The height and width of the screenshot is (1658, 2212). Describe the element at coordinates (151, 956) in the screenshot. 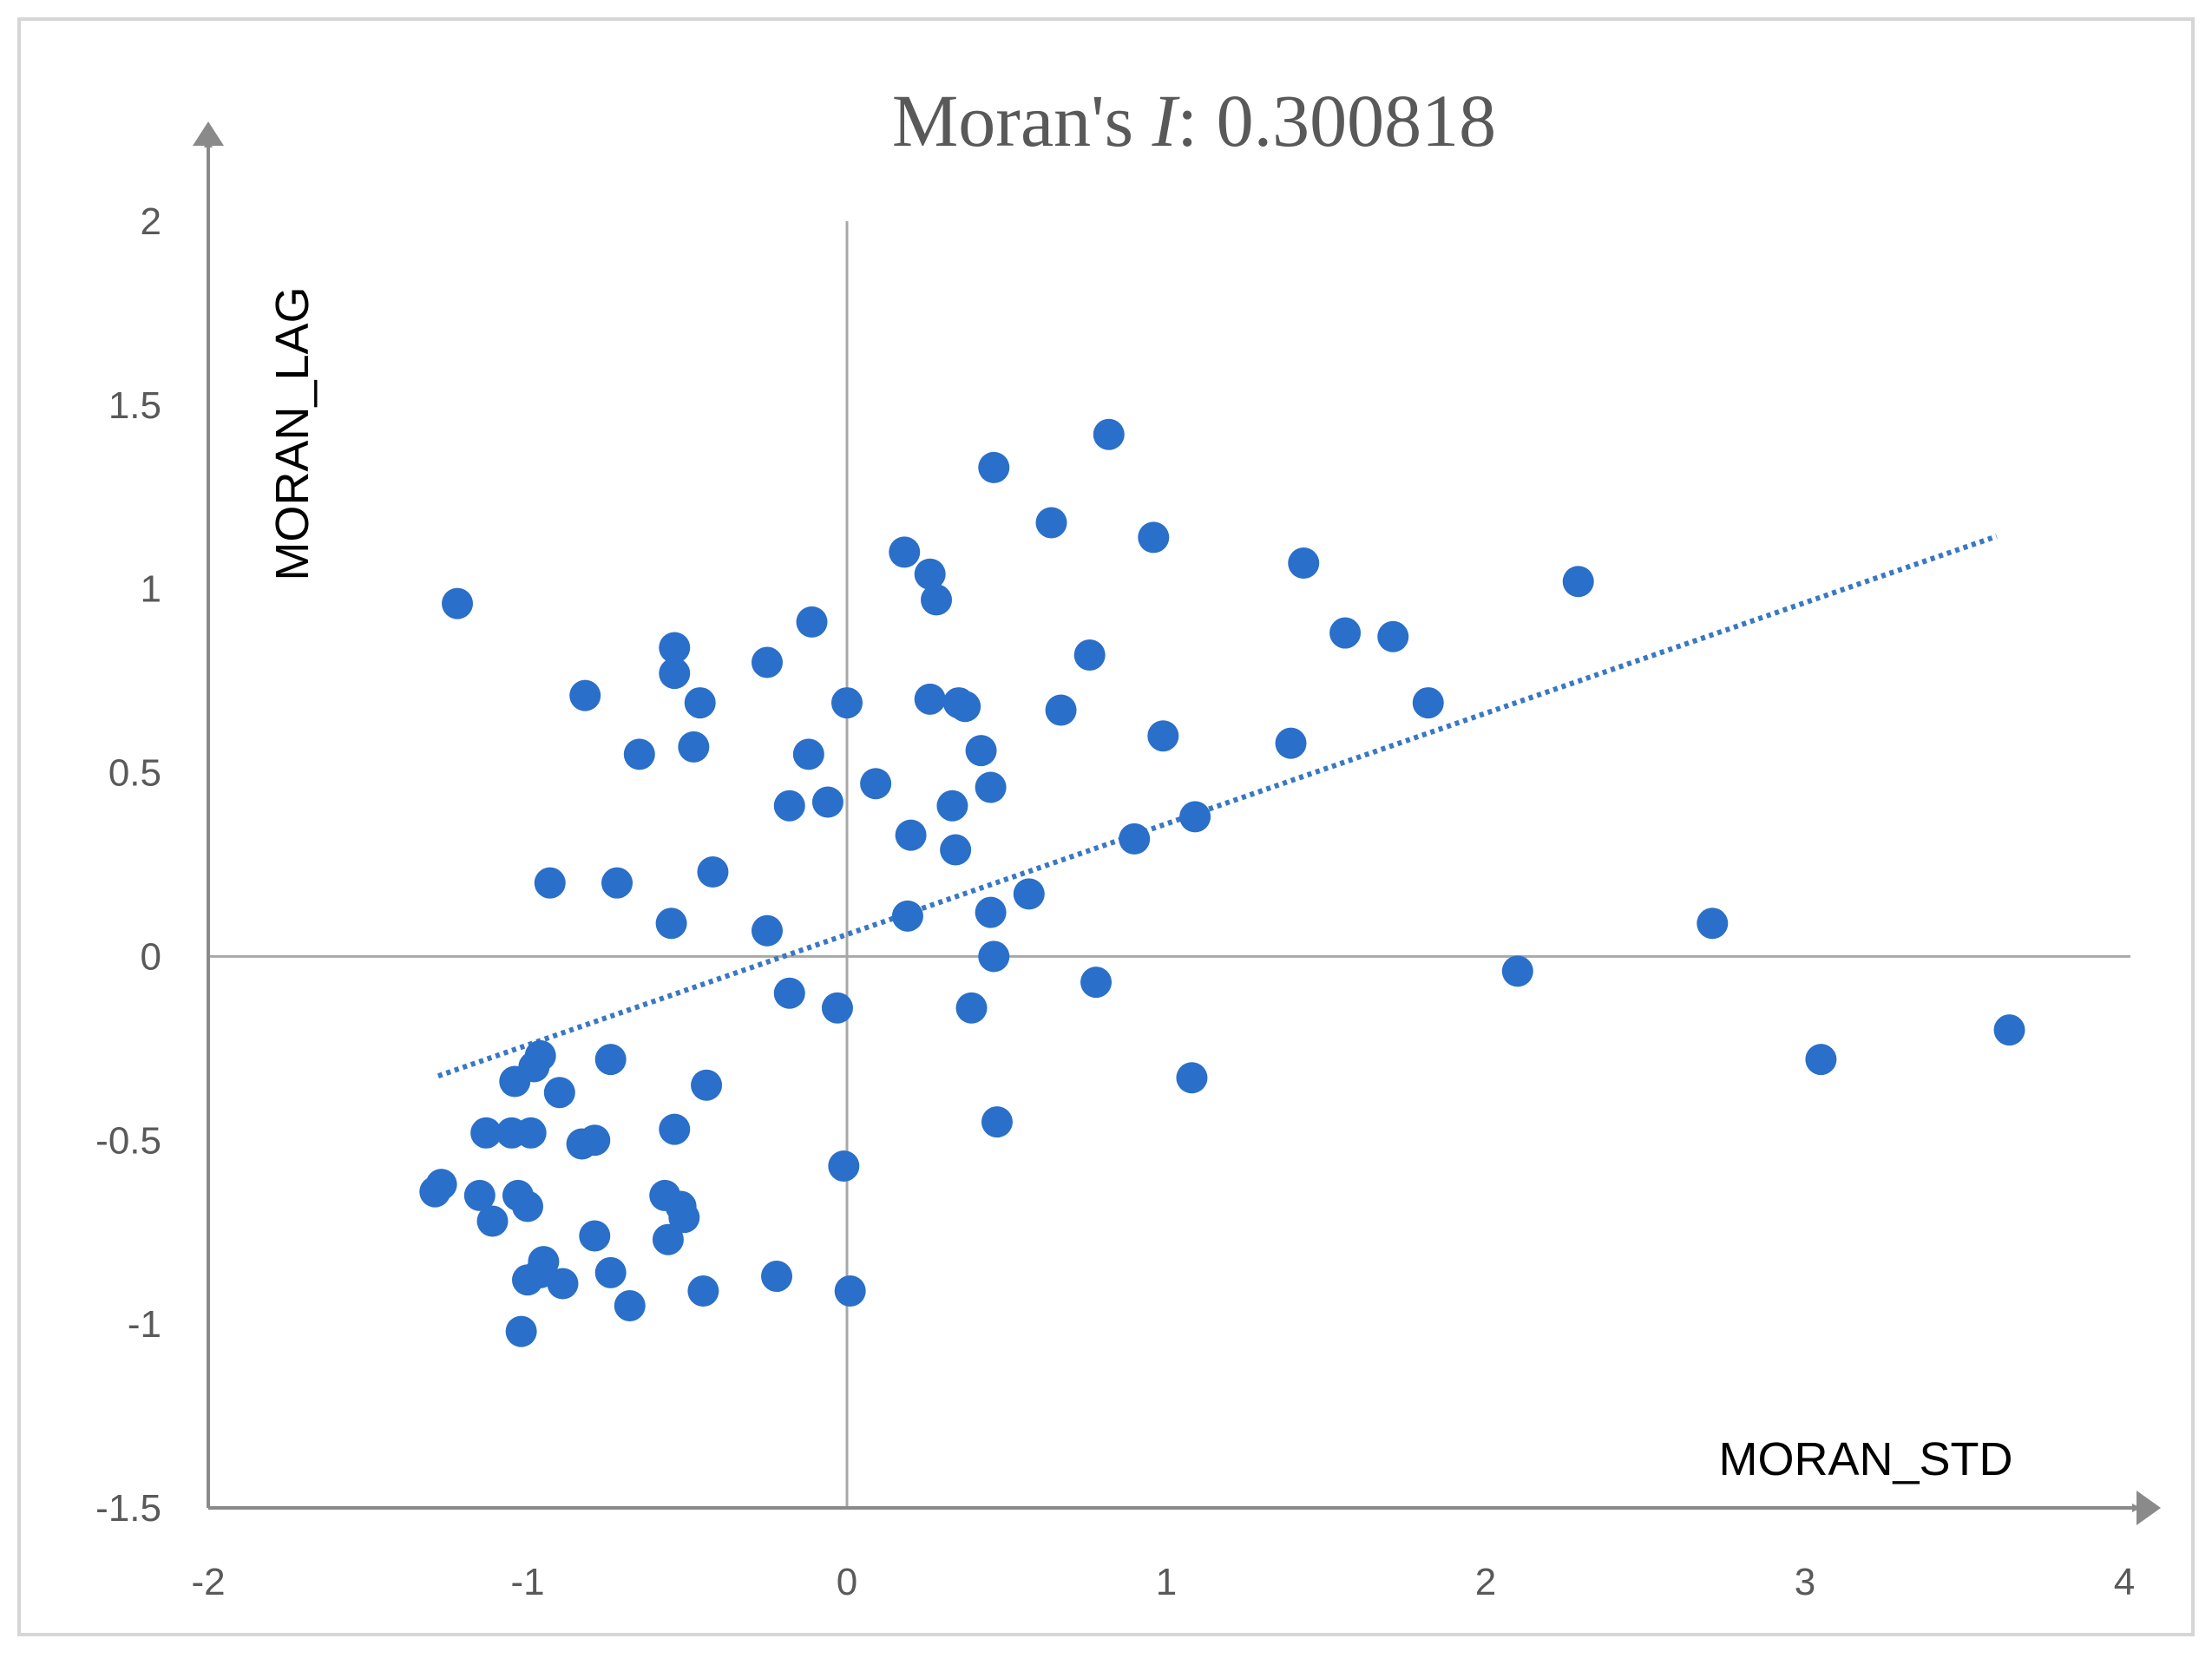

I see `y-tick-label: 0` at that location.